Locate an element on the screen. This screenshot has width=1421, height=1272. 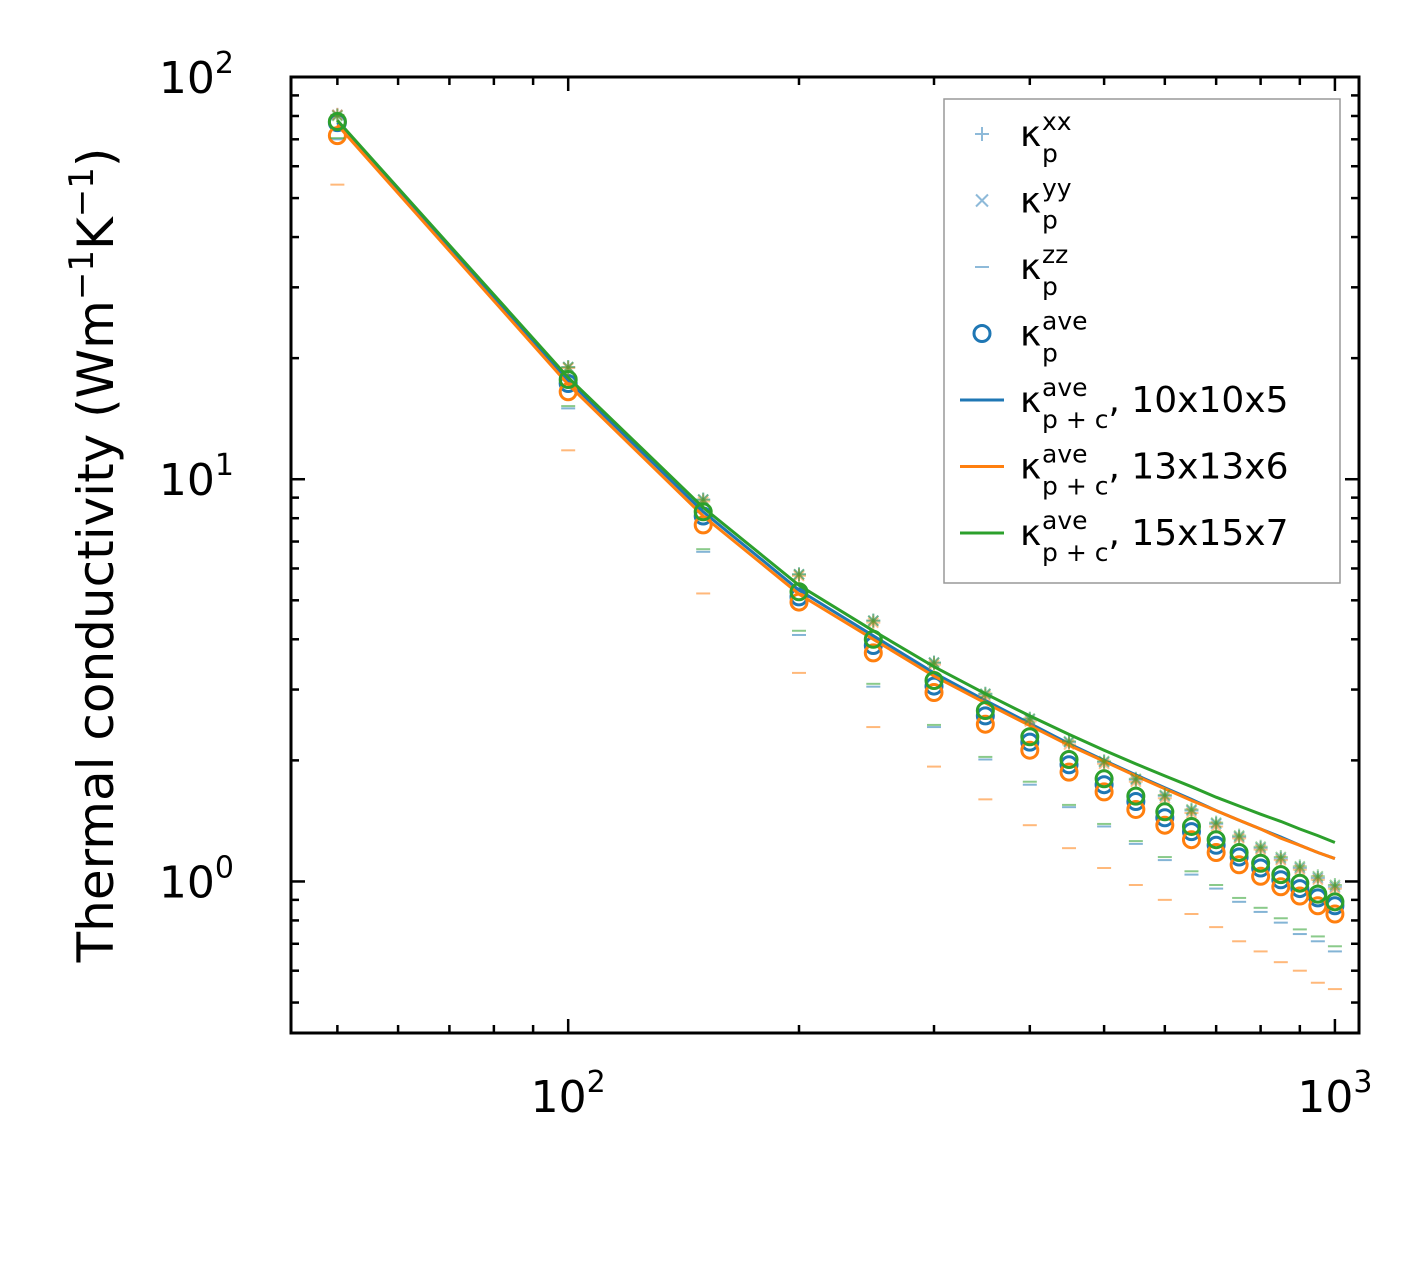
legend-box is located at coordinates (1142, 341).